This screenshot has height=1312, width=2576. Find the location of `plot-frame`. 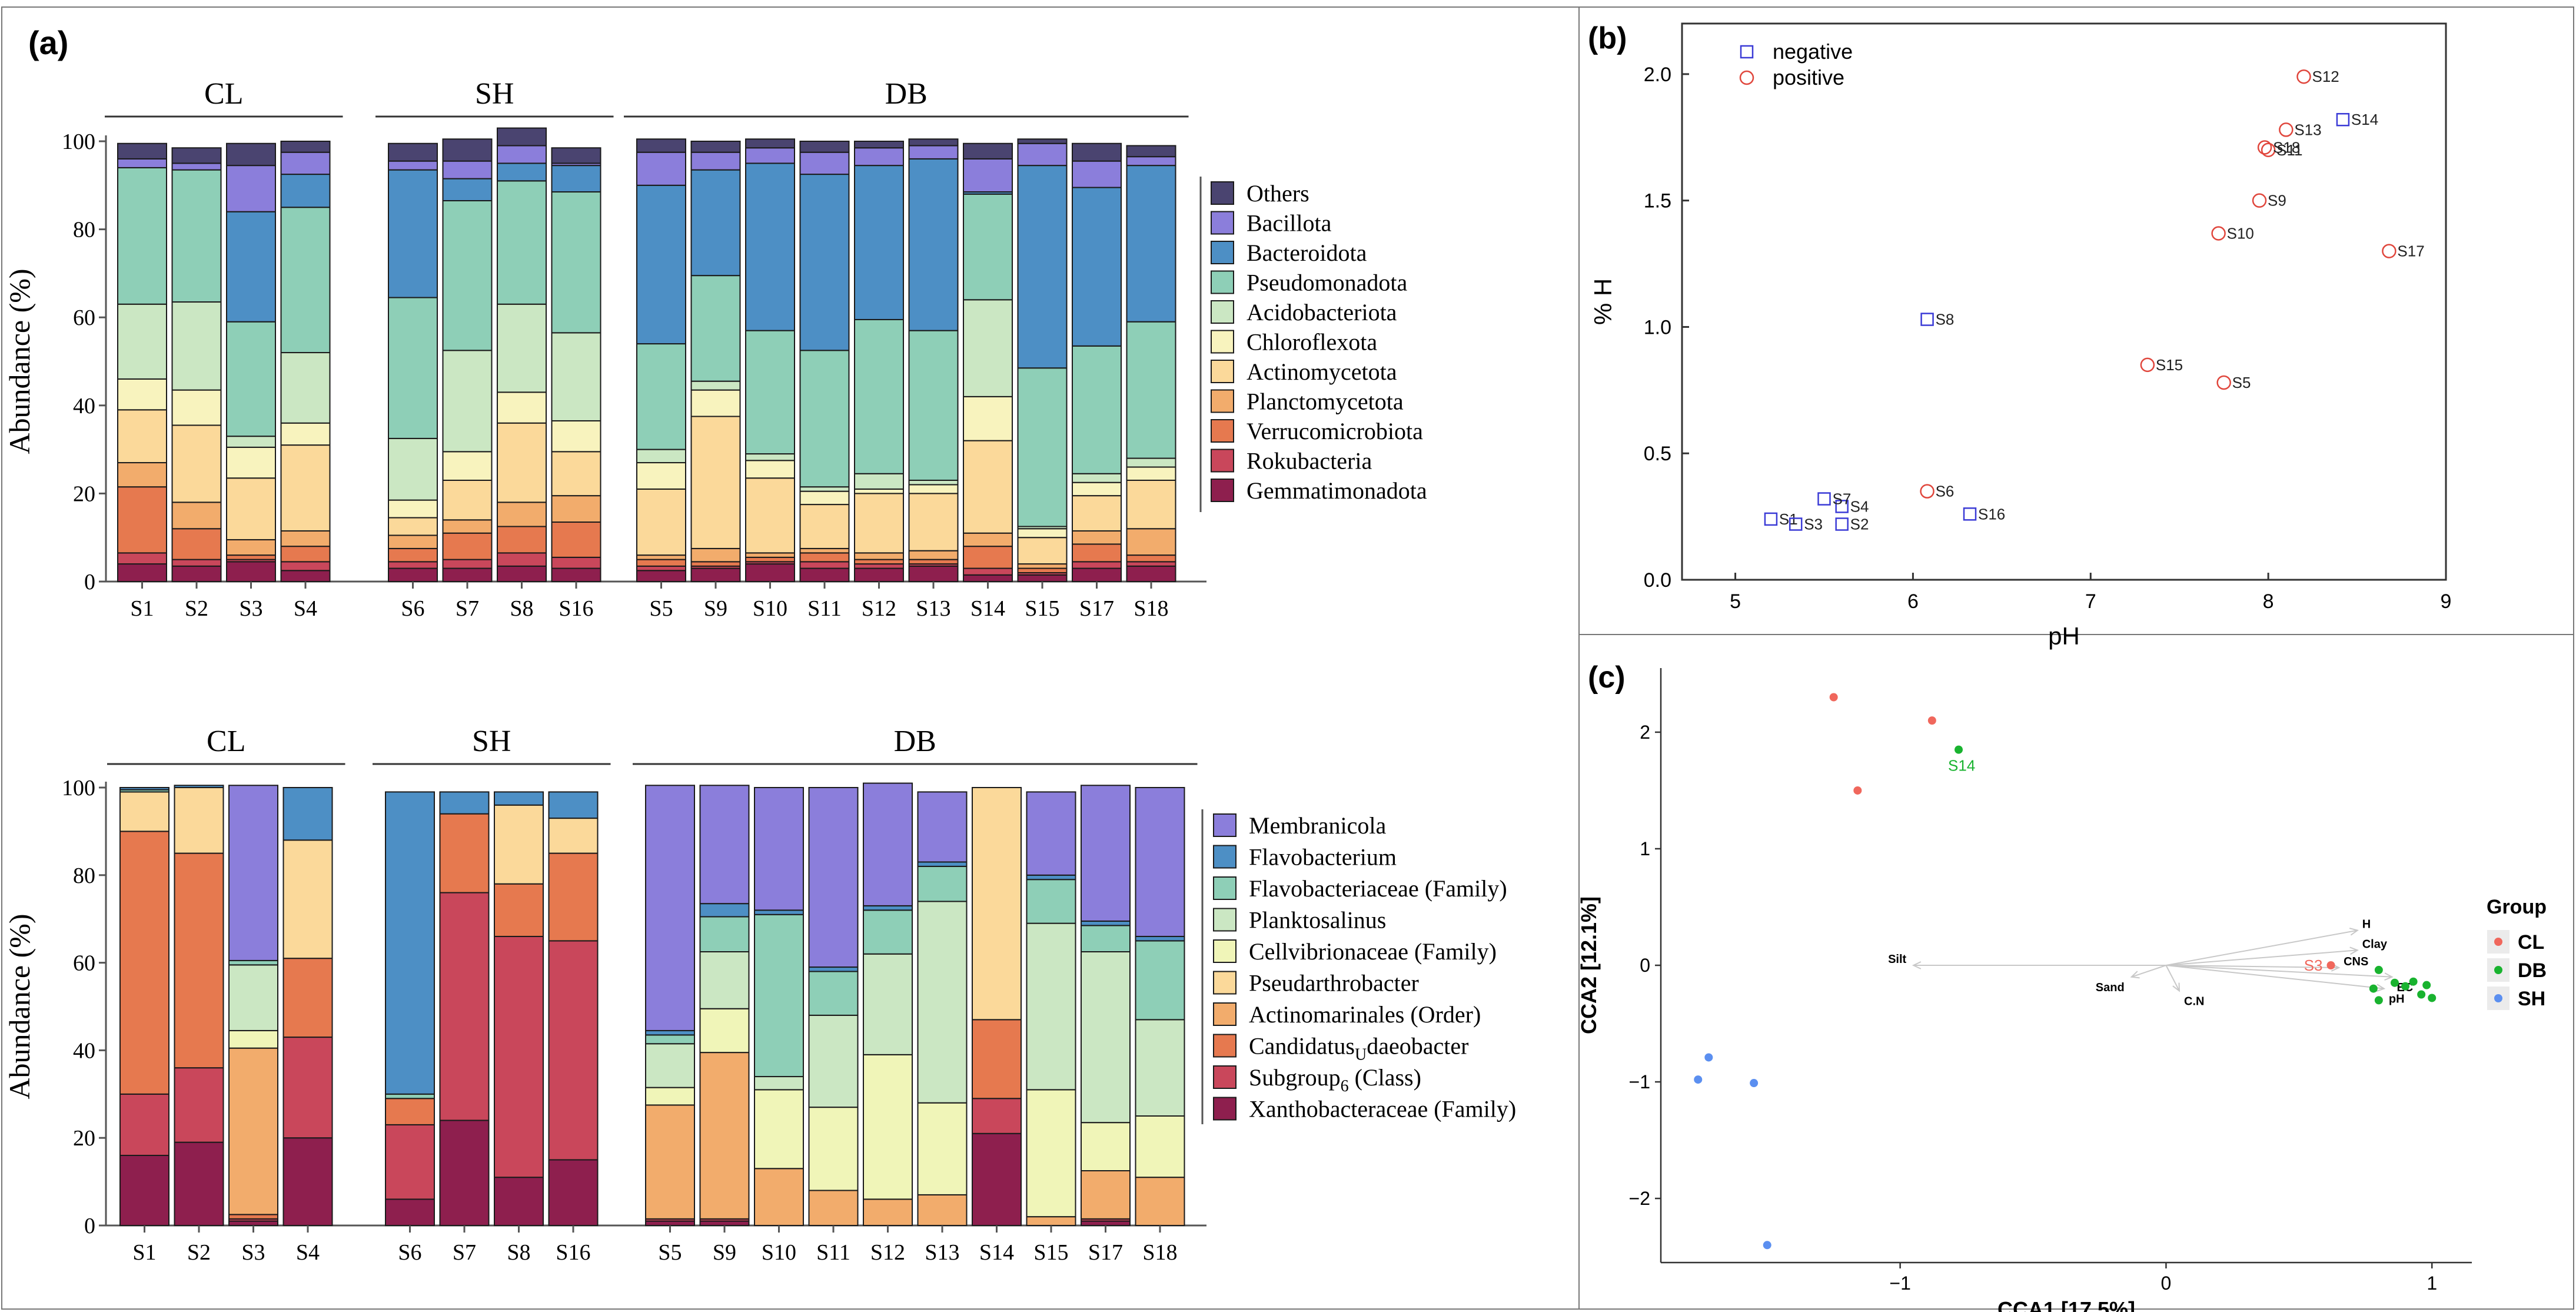

plot-frame is located at coordinates (2064, 301).